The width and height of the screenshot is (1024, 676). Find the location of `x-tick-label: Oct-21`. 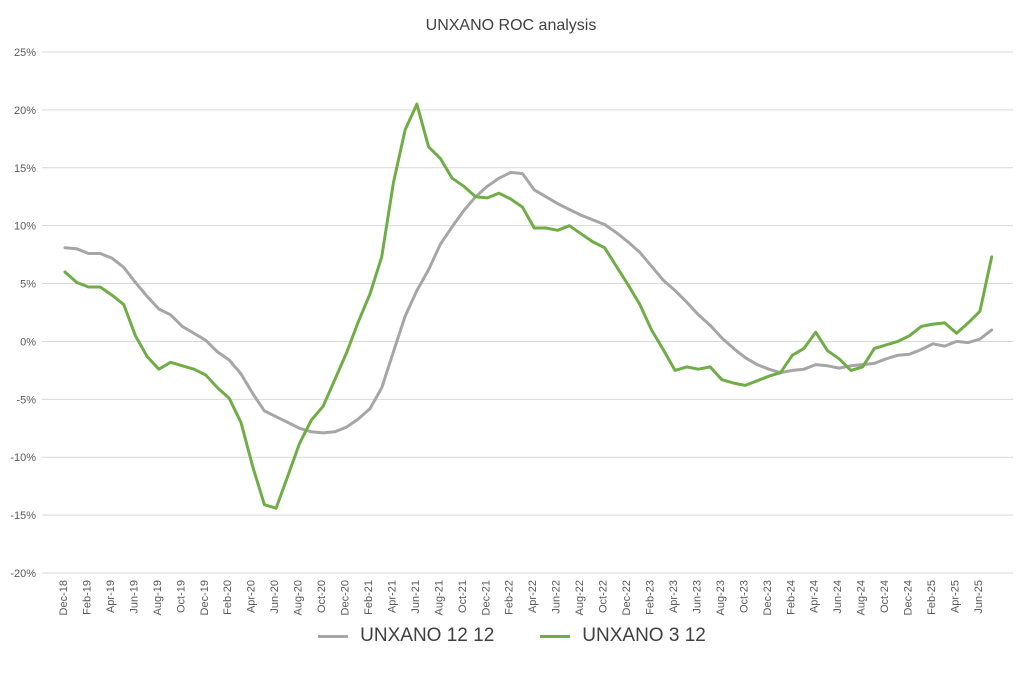

x-tick-label: Oct-21 is located at coordinates (463, 596).